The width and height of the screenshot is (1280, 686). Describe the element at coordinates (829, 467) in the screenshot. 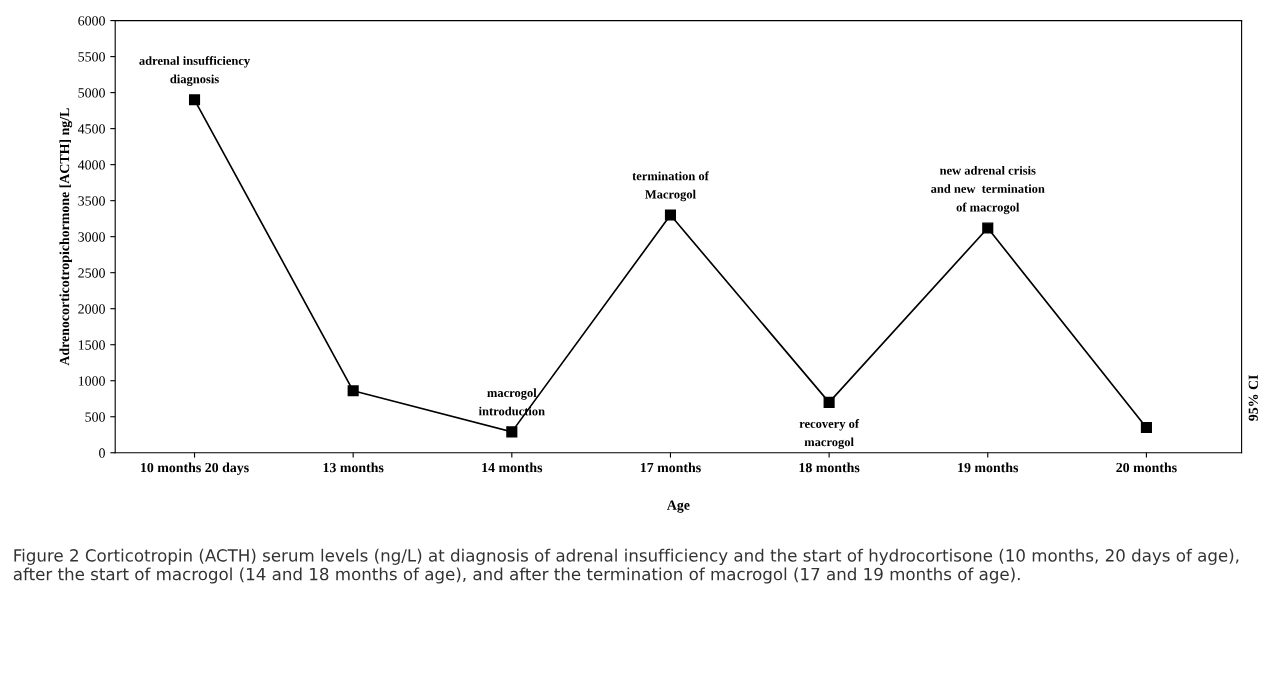

I see `x-tick-label: 18 months` at that location.